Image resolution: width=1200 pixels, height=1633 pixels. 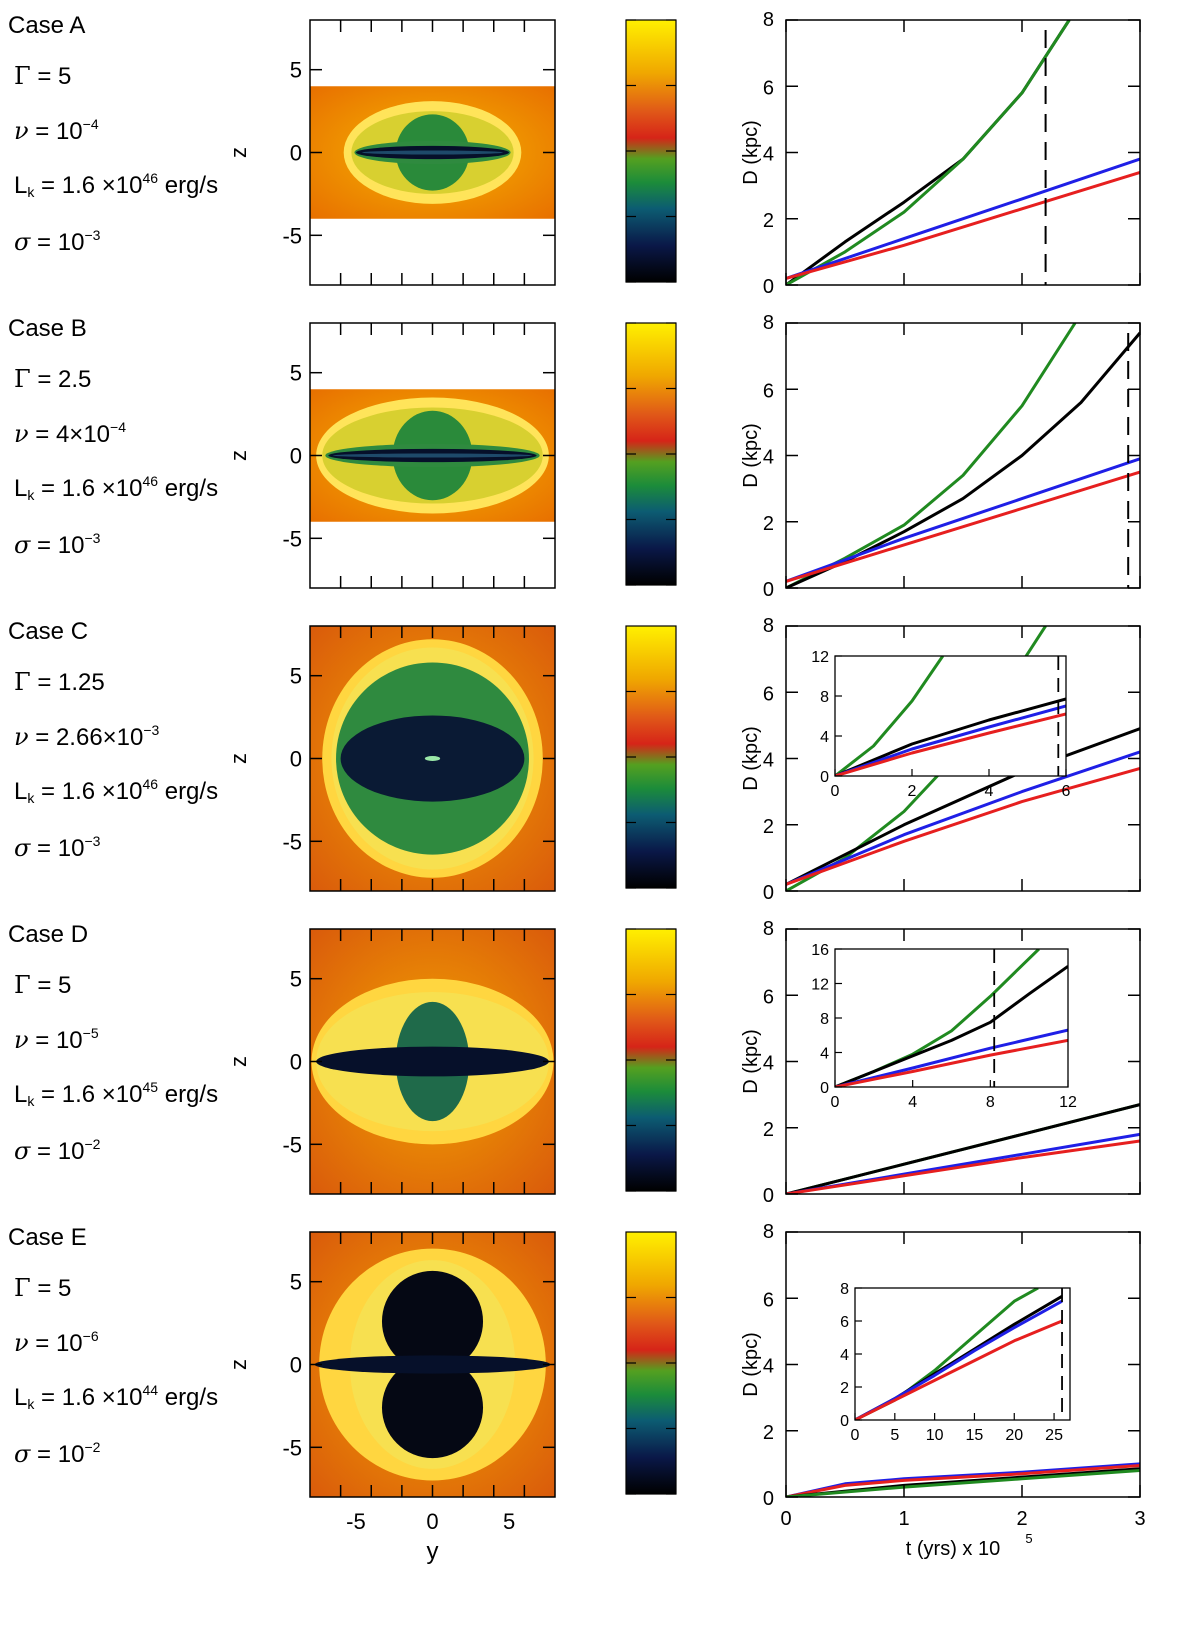 What do you see at coordinates (52, 379) in the screenshot?
I see `gamma-param: Γ = 2.5` at bounding box center [52, 379].